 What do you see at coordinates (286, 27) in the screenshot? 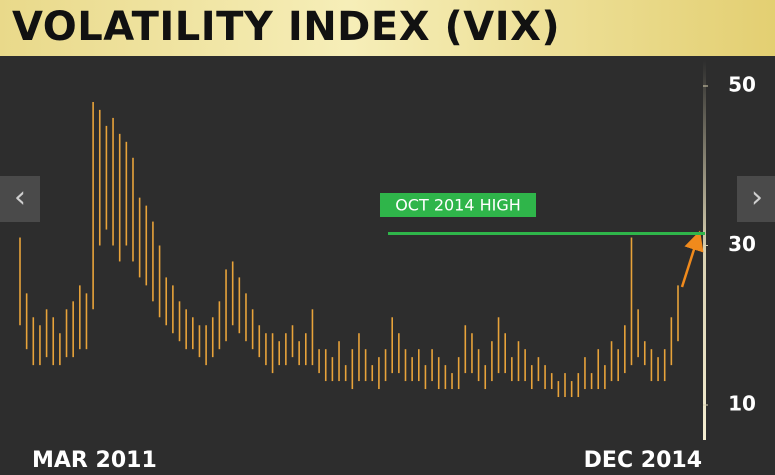
I see `chart-title: VOLATILITY INDEX (VIX)` at bounding box center [286, 27].